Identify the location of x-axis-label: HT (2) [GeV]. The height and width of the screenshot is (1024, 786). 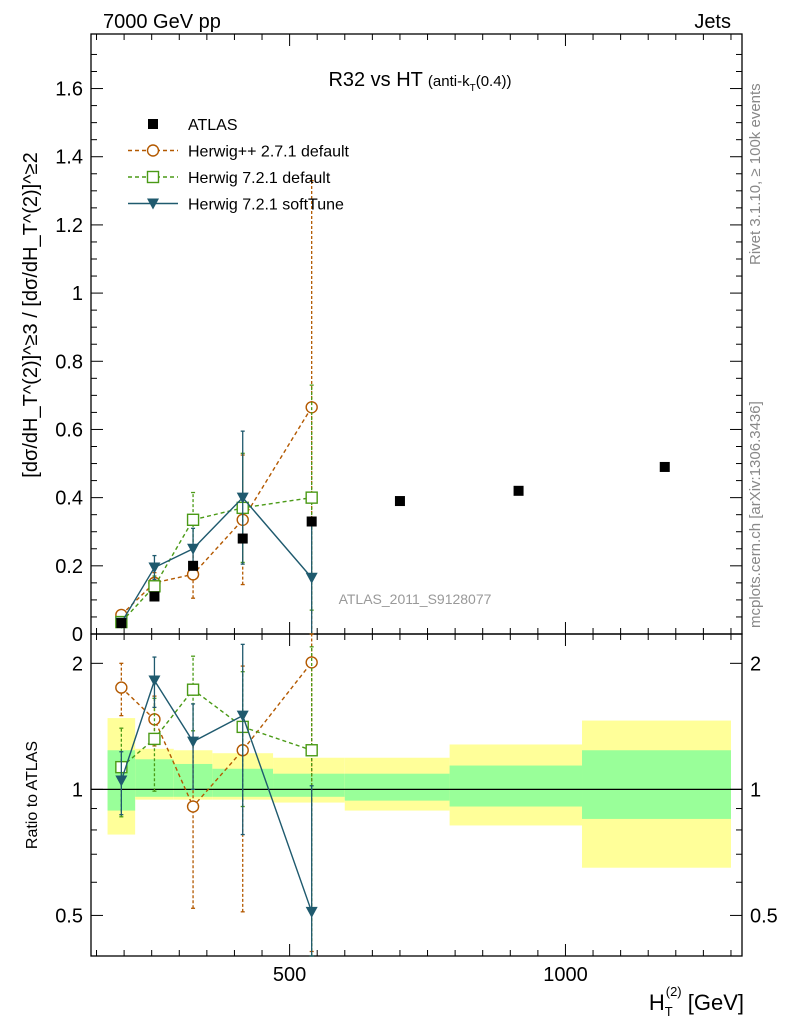
(696, 1001).